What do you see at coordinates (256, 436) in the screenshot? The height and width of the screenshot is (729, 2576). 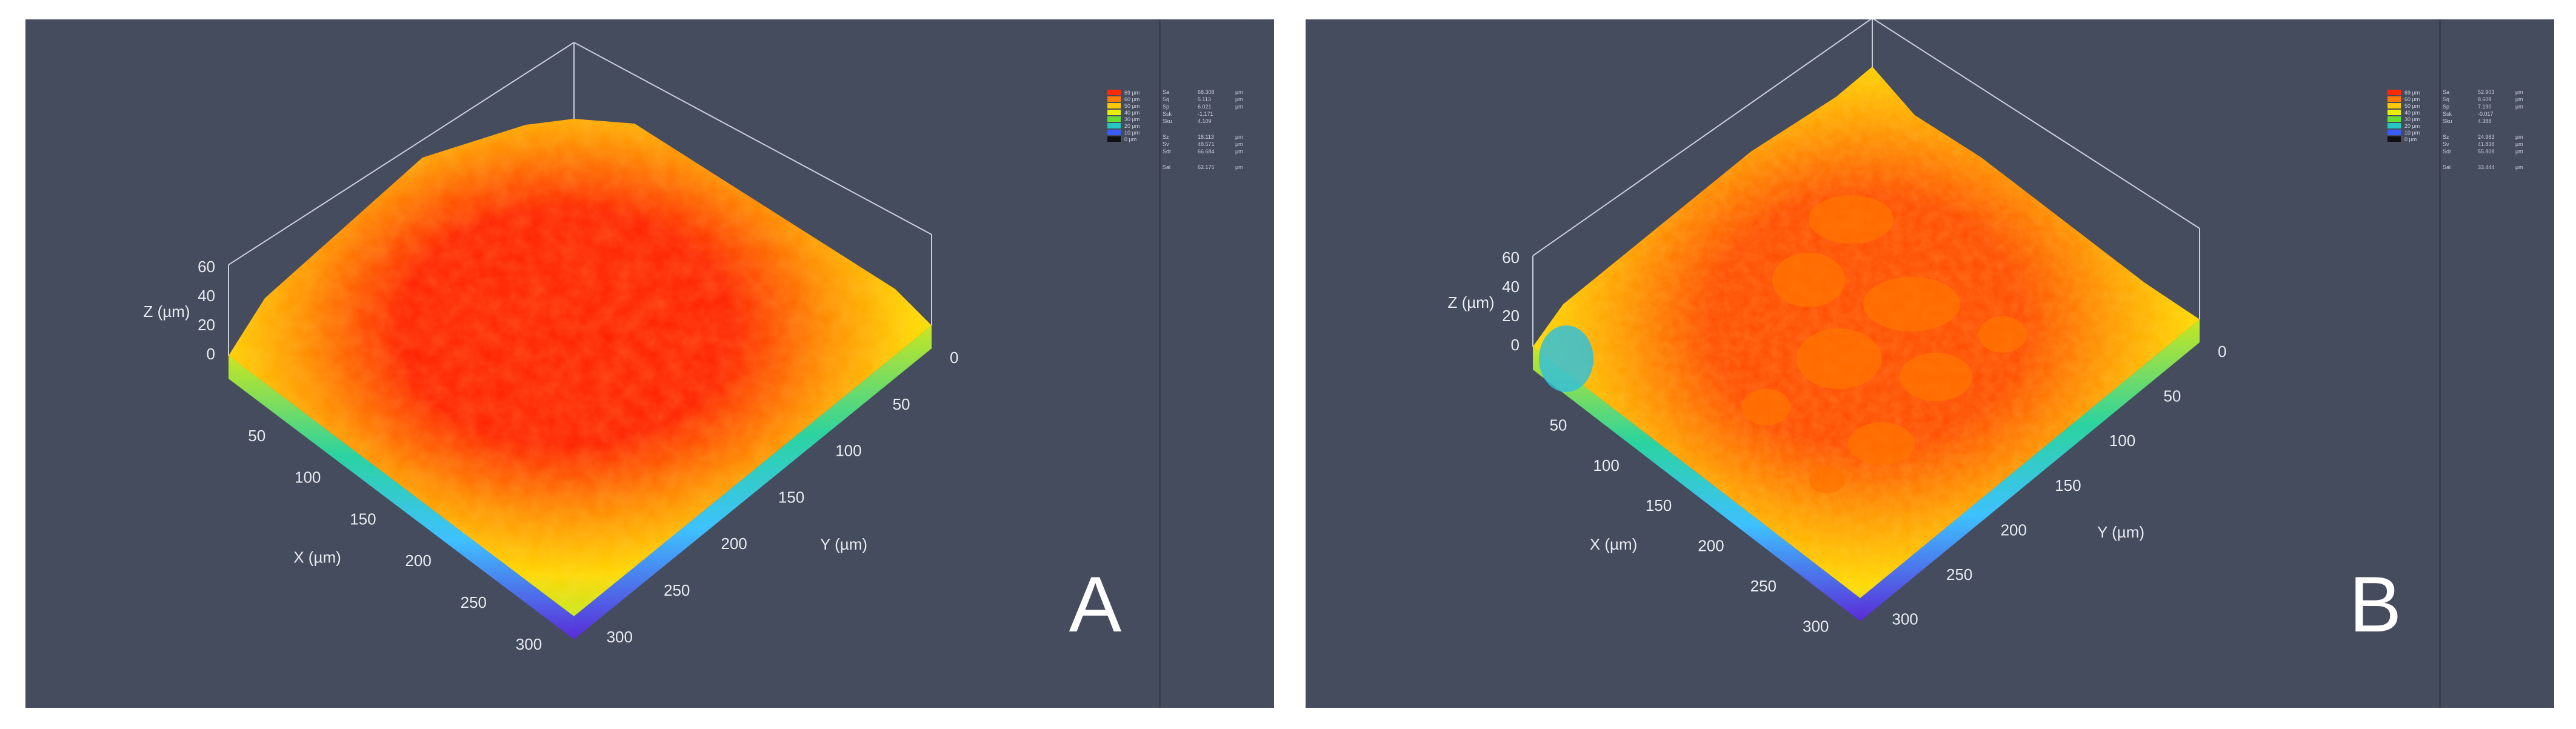 I see `x-tick-label: 50` at bounding box center [256, 436].